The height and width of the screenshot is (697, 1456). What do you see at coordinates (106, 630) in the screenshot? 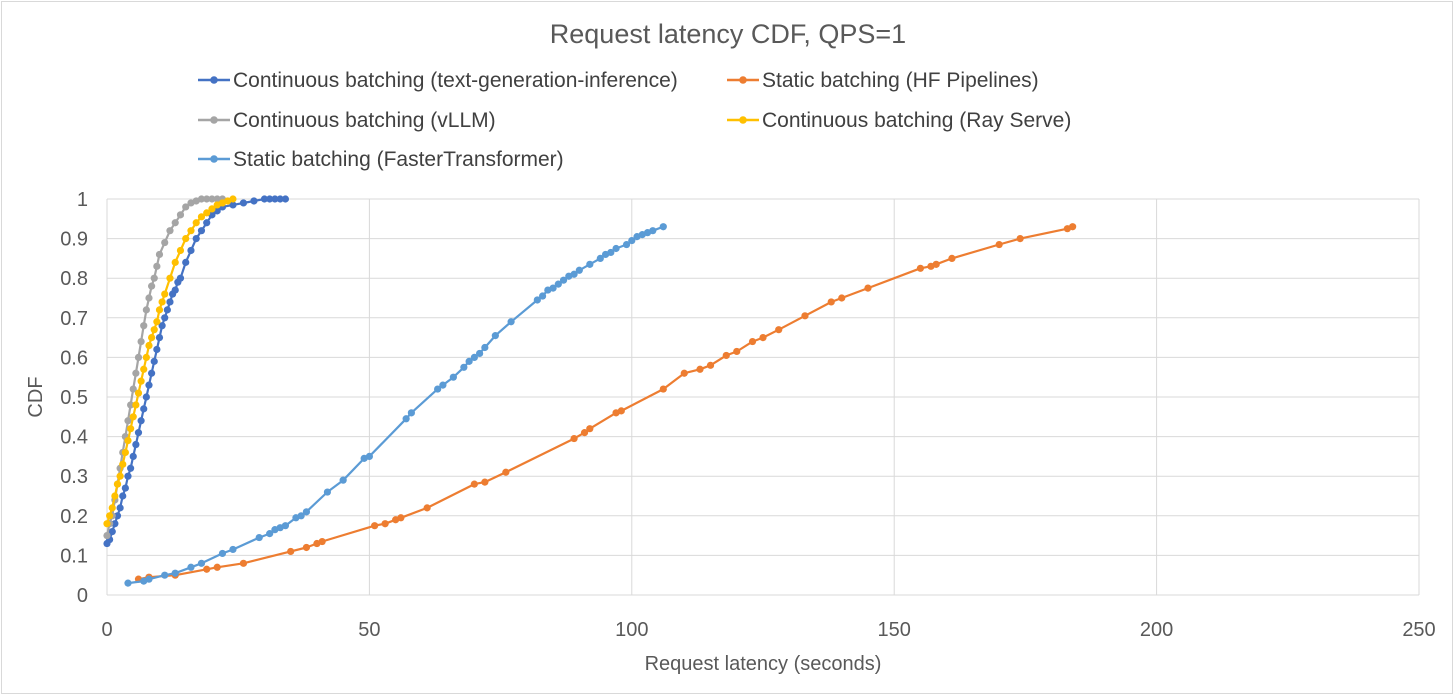
I see `x-tick-label: 0` at bounding box center [106, 630].